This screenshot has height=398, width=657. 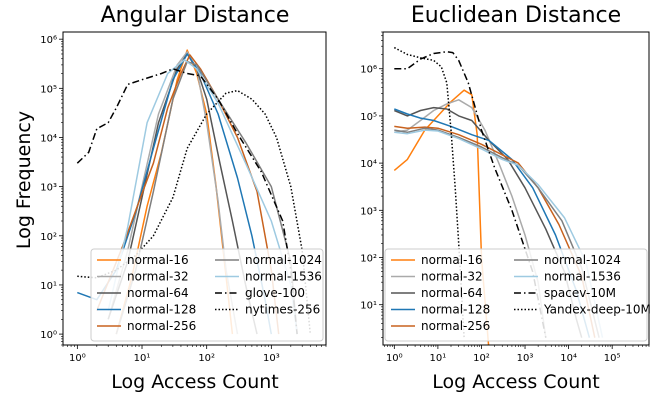 What do you see at coordinates (194, 382) in the screenshot?
I see `x-axis-label-angular: Log Access Count` at bounding box center [194, 382].